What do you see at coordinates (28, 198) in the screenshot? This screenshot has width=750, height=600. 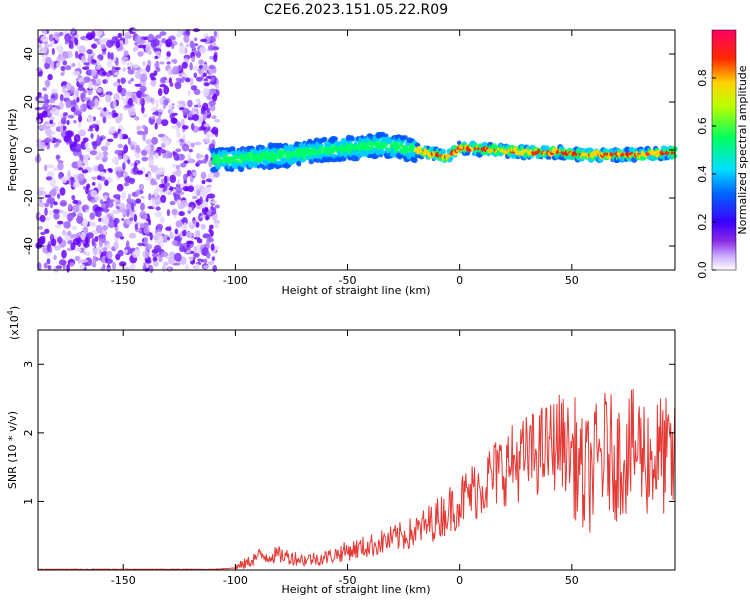 I see `spectrogram-ytick-label: -20` at bounding box center [28, 198].